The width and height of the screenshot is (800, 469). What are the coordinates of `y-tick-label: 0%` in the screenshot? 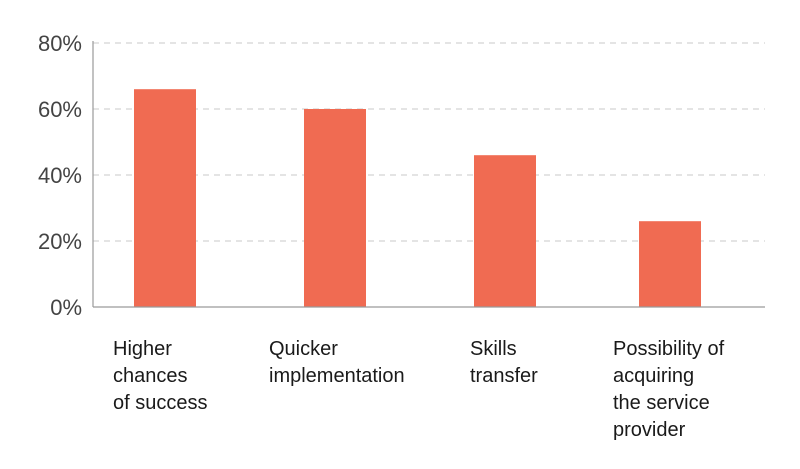 It's located at (66, 307).